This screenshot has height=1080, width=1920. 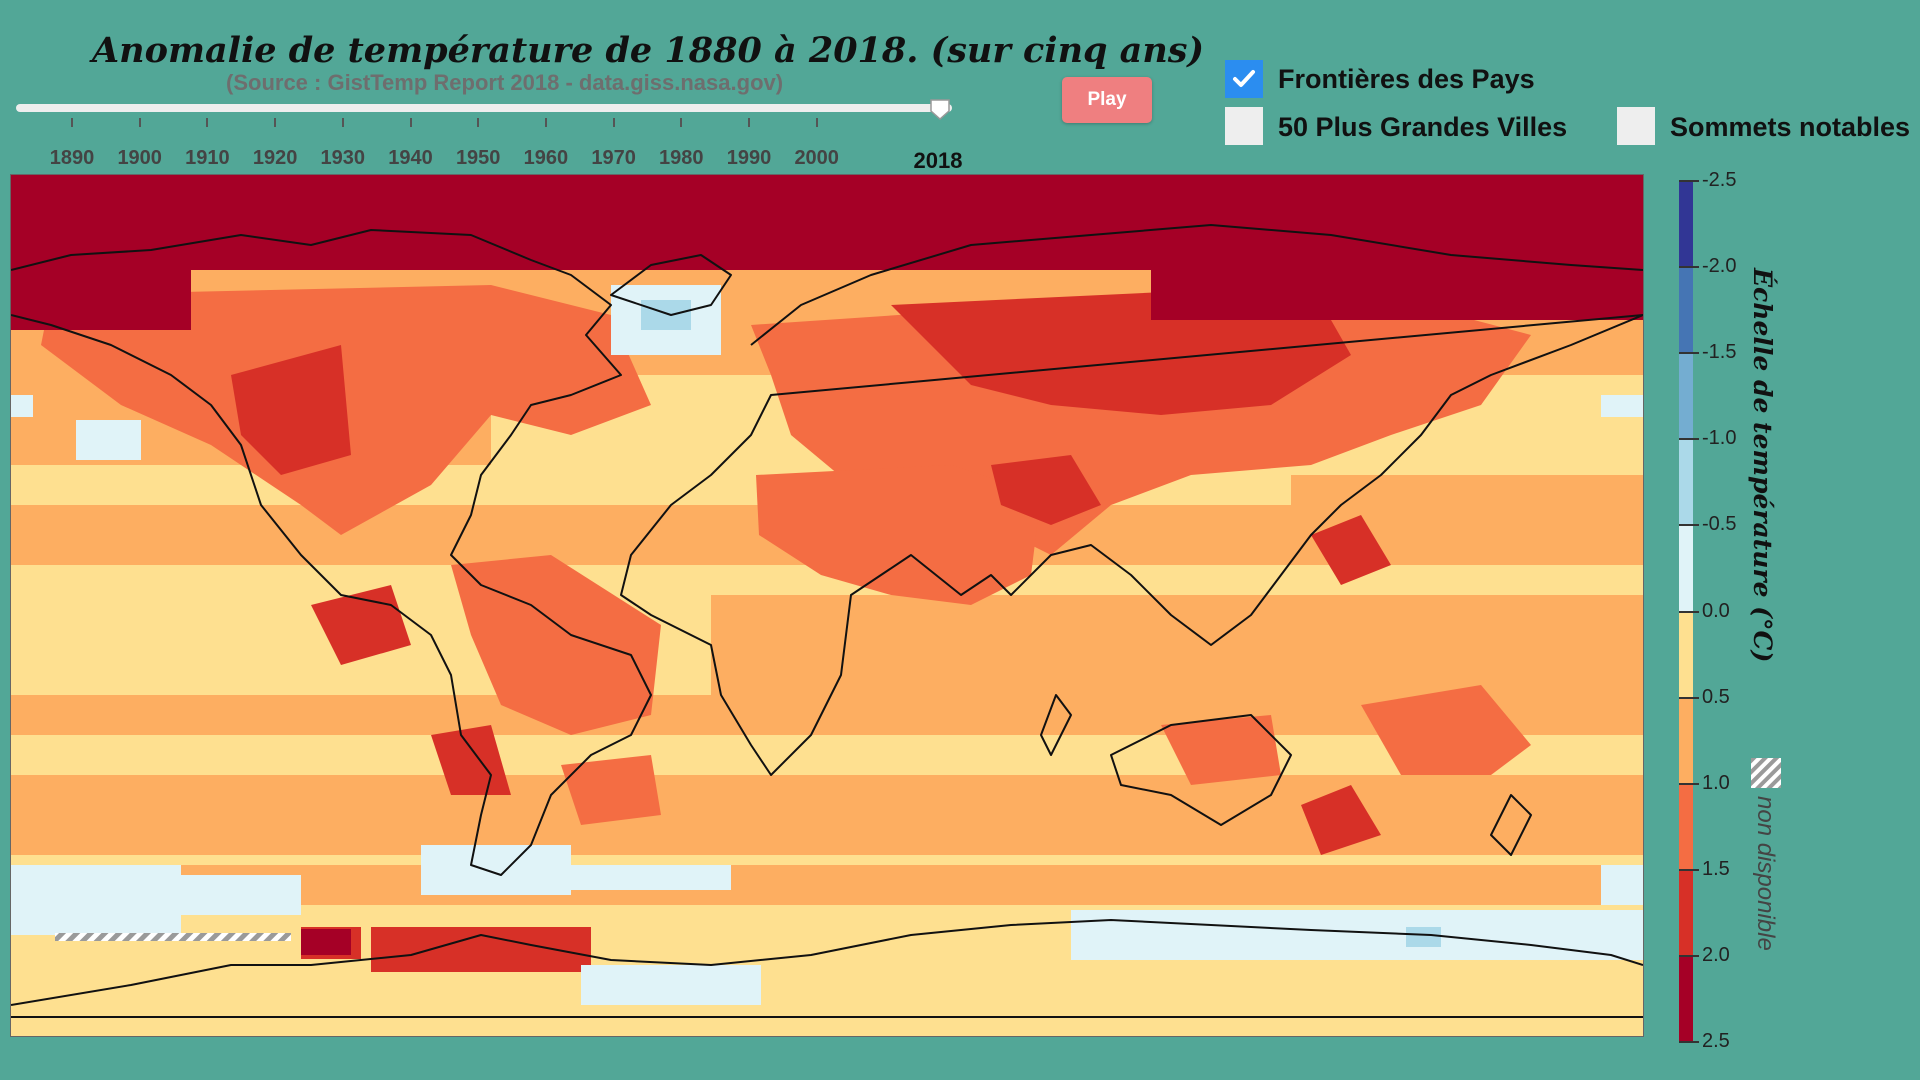 I want to click on slider-tick-label: 1920, so click(x=275, y=158).